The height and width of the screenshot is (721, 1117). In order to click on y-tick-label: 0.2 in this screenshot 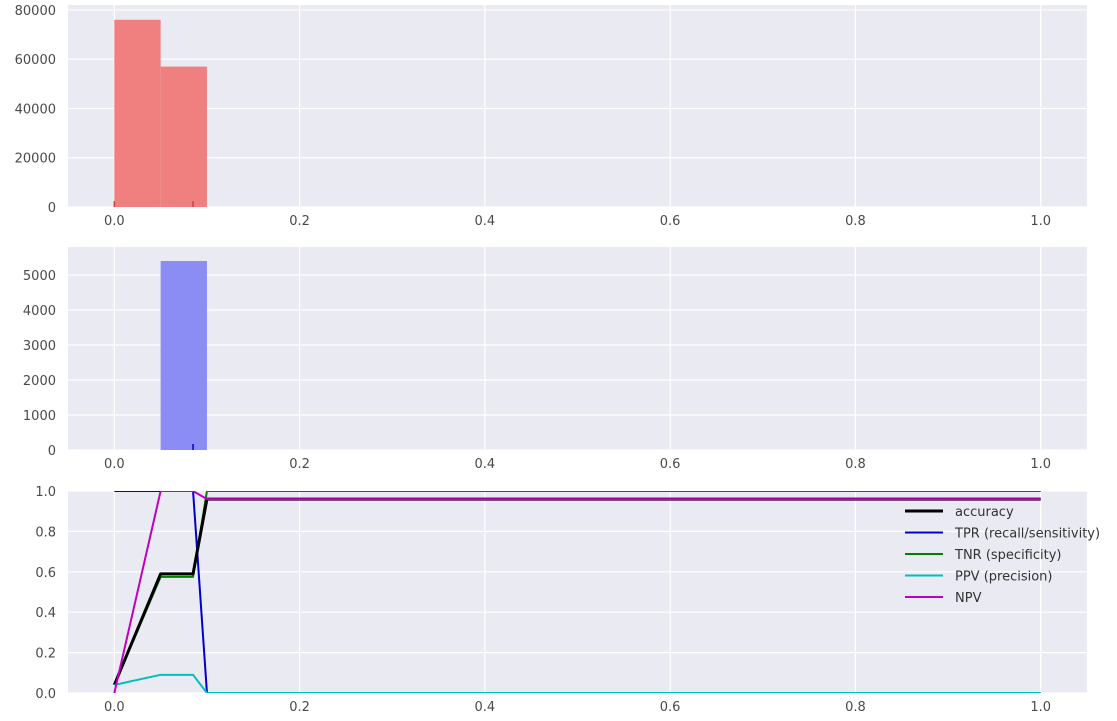, I will do `click(45, 654)`.